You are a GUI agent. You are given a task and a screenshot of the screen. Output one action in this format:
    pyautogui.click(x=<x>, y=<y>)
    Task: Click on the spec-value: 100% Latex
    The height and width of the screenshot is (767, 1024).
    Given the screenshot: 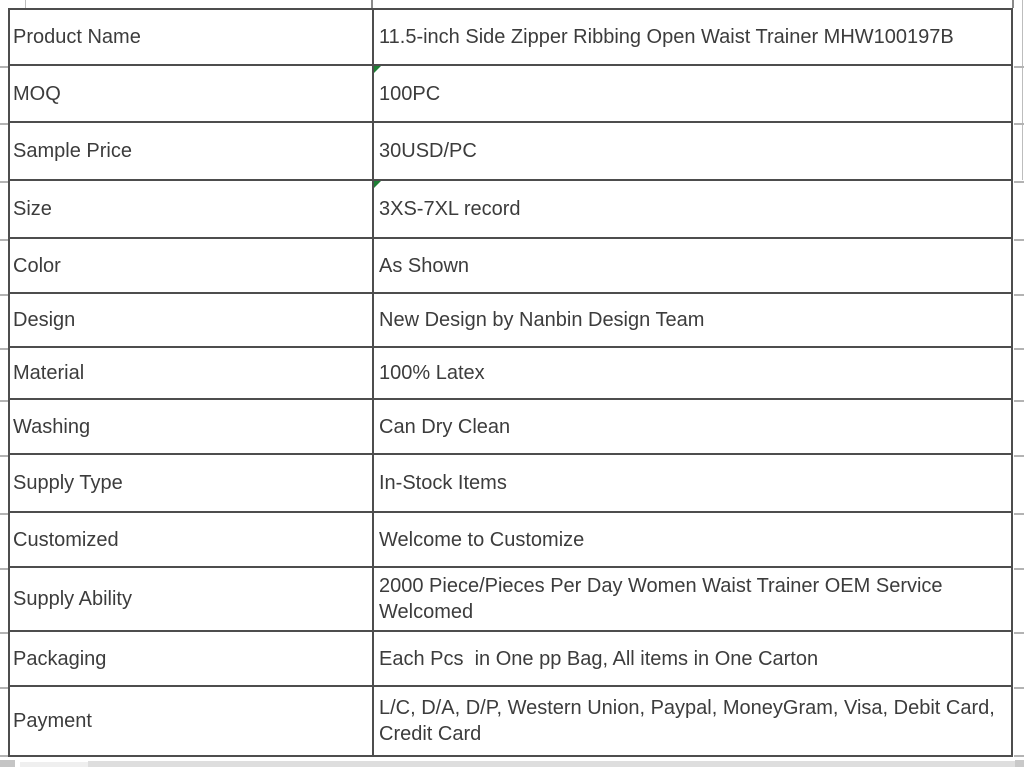 What is the action you would take?
    pyautogui.click(x=432, y=373)
    